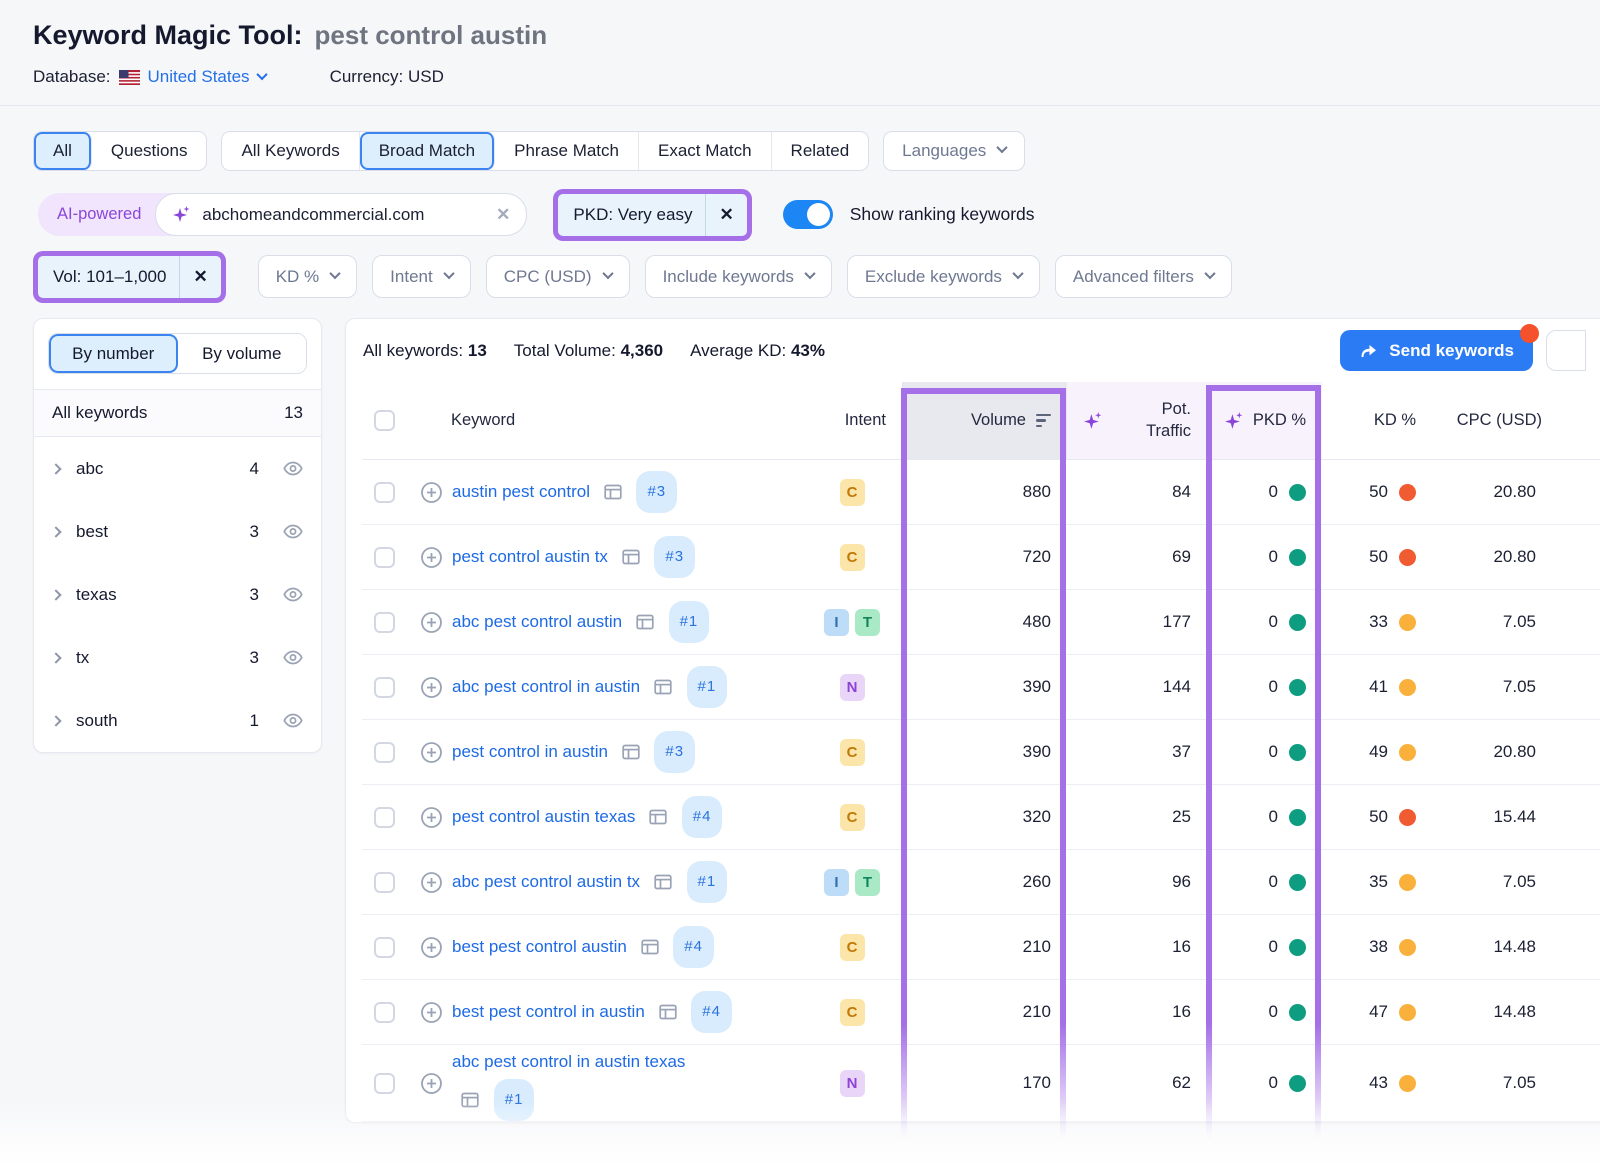 The height and width of the screenshot is (1164, 1600). I want to click on keyword-link: abc pest control austin, so click(537, 621).